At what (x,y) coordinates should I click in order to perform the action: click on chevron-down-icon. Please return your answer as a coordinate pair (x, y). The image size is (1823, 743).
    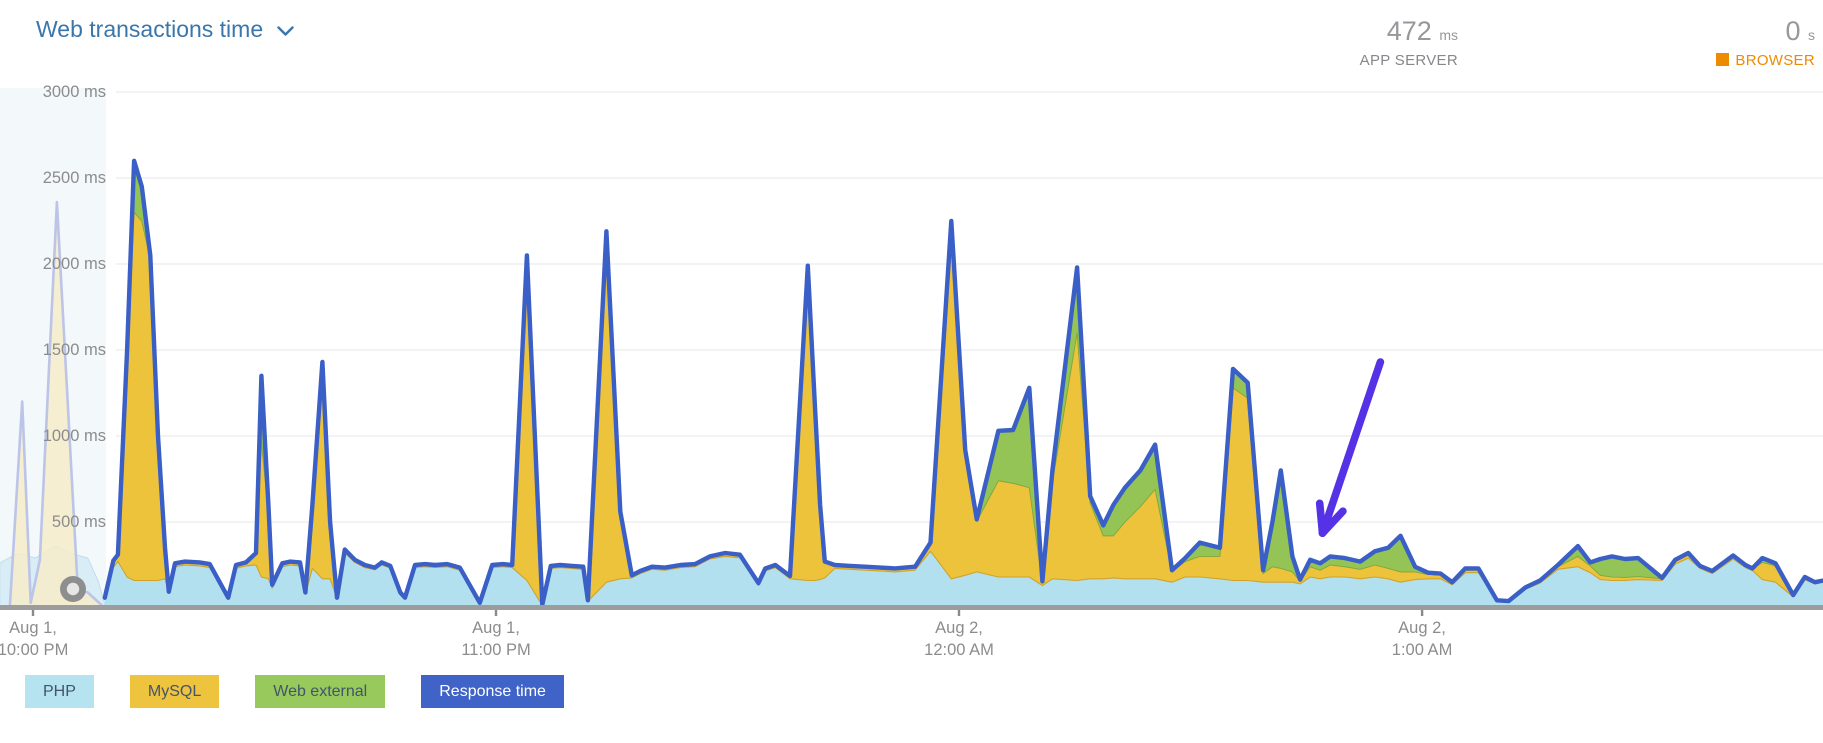
    Looking at the image, I should click on (285, 31).